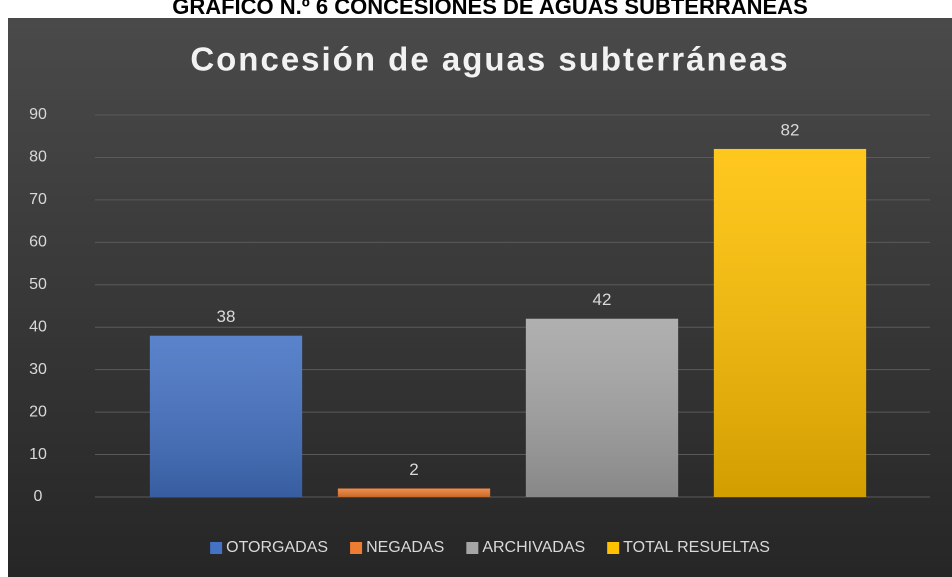 The width and height of the screenshot is (952, 577). Describe the element at coordinates (38, 369) in the screenshot. I see `y-tick-label: 30` at that location.